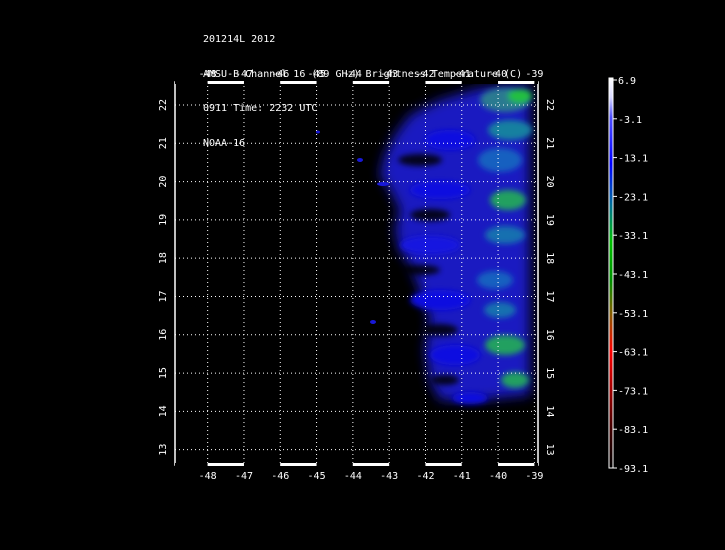  Describe the element at coordinates (425, 74) in the screenshot. I see `lon-label-top: -42` at that location.